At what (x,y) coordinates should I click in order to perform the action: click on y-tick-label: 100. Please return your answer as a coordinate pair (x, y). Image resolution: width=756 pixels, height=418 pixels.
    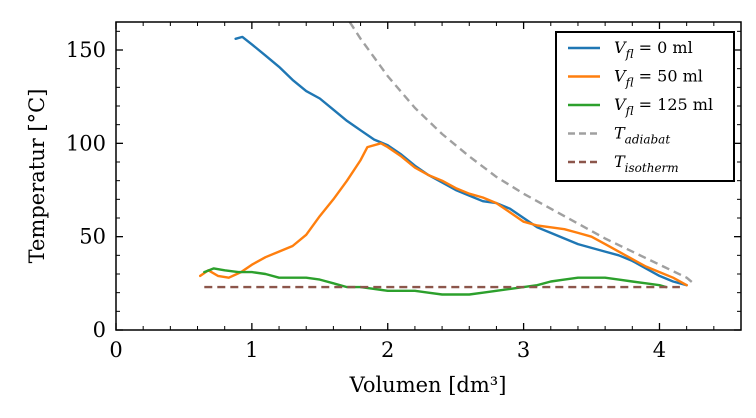
    Looking at the image, I should click on (86, 143).